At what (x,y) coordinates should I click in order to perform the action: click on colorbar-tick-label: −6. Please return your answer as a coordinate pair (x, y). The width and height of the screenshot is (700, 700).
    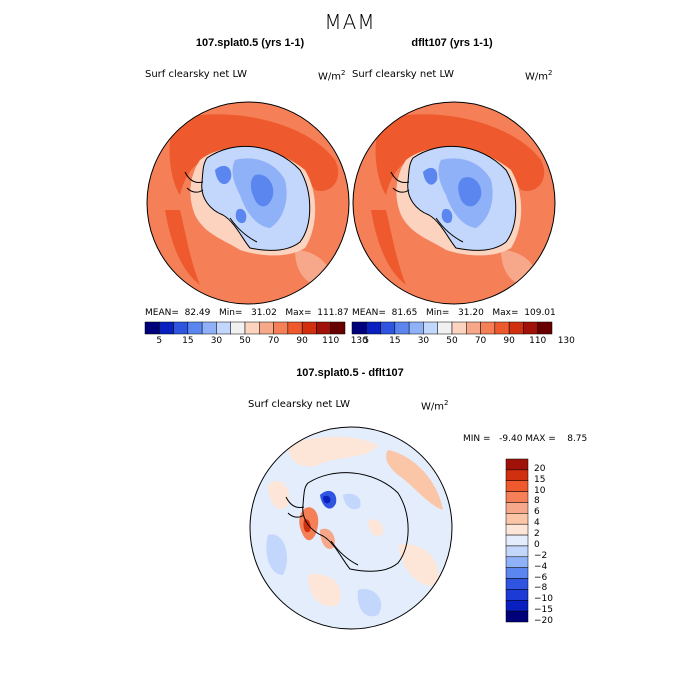
    Looking at the image, I should click on (541, 577).